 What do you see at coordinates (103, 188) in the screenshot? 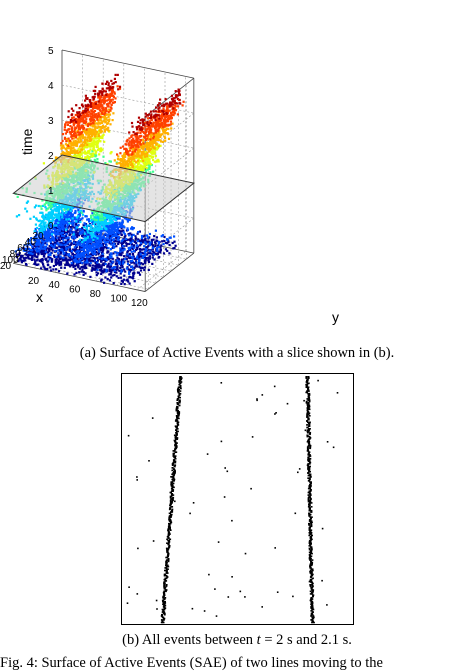
I see `time-slice-plane` at bounding box center [103, 188].